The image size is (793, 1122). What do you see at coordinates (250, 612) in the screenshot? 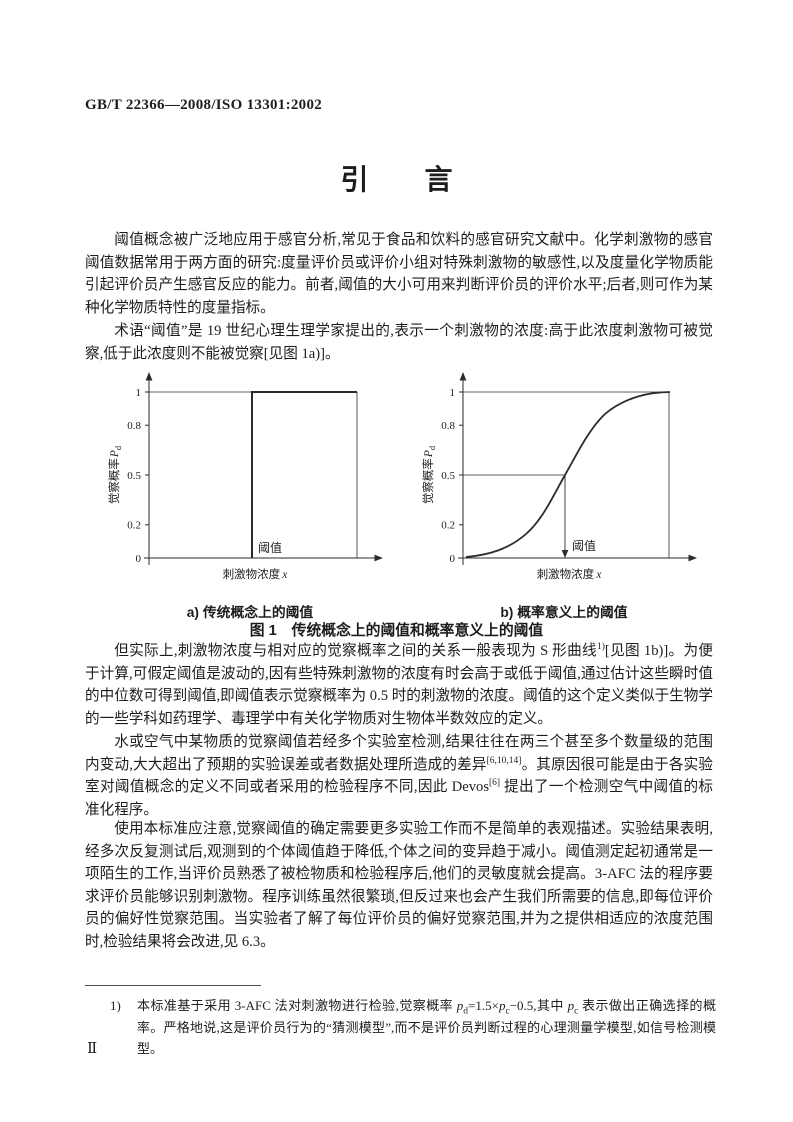
I see `chart-a-caption: a) 传统概念上的阈值` at bounding box center [250, 612].